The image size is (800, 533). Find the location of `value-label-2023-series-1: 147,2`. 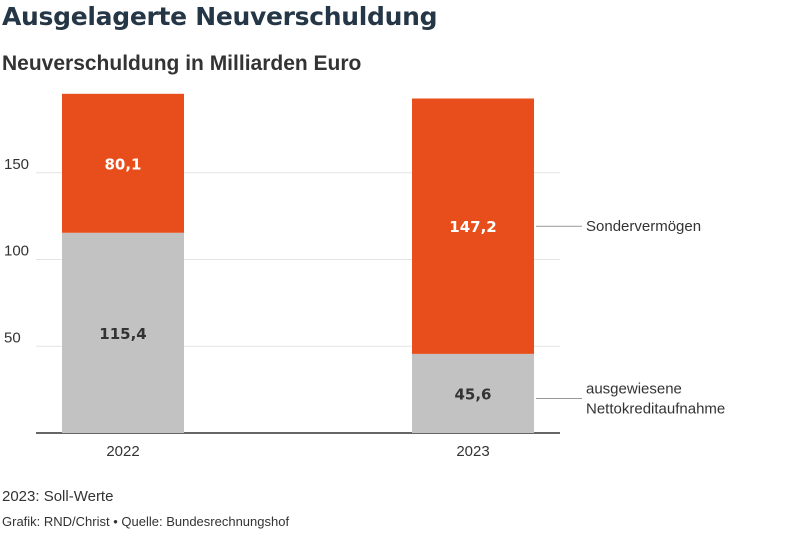

value-label-2023-series-1: 147,2 is located at coordinates (472, 227).